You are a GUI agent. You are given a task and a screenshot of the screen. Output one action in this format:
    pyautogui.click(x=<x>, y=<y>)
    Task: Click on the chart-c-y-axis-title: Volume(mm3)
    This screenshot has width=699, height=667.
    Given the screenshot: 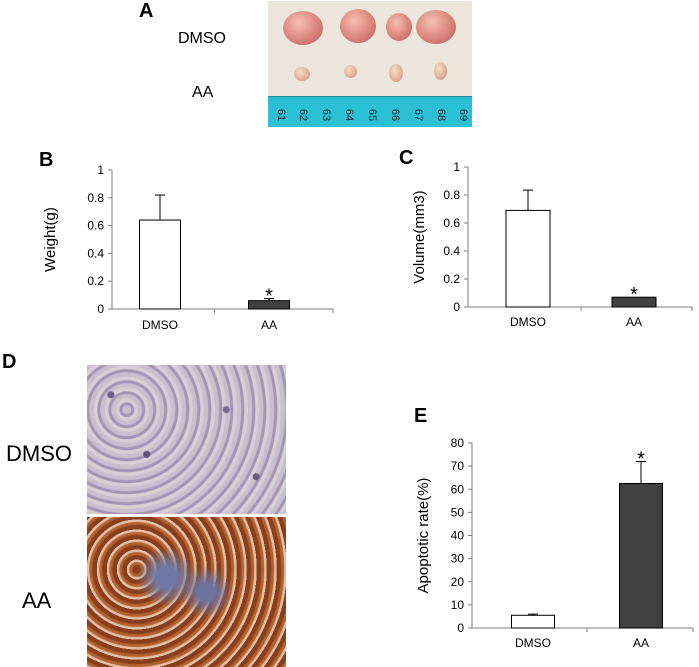 What is the action you would take?
    pyautogui.click(x=419, y=236)
    